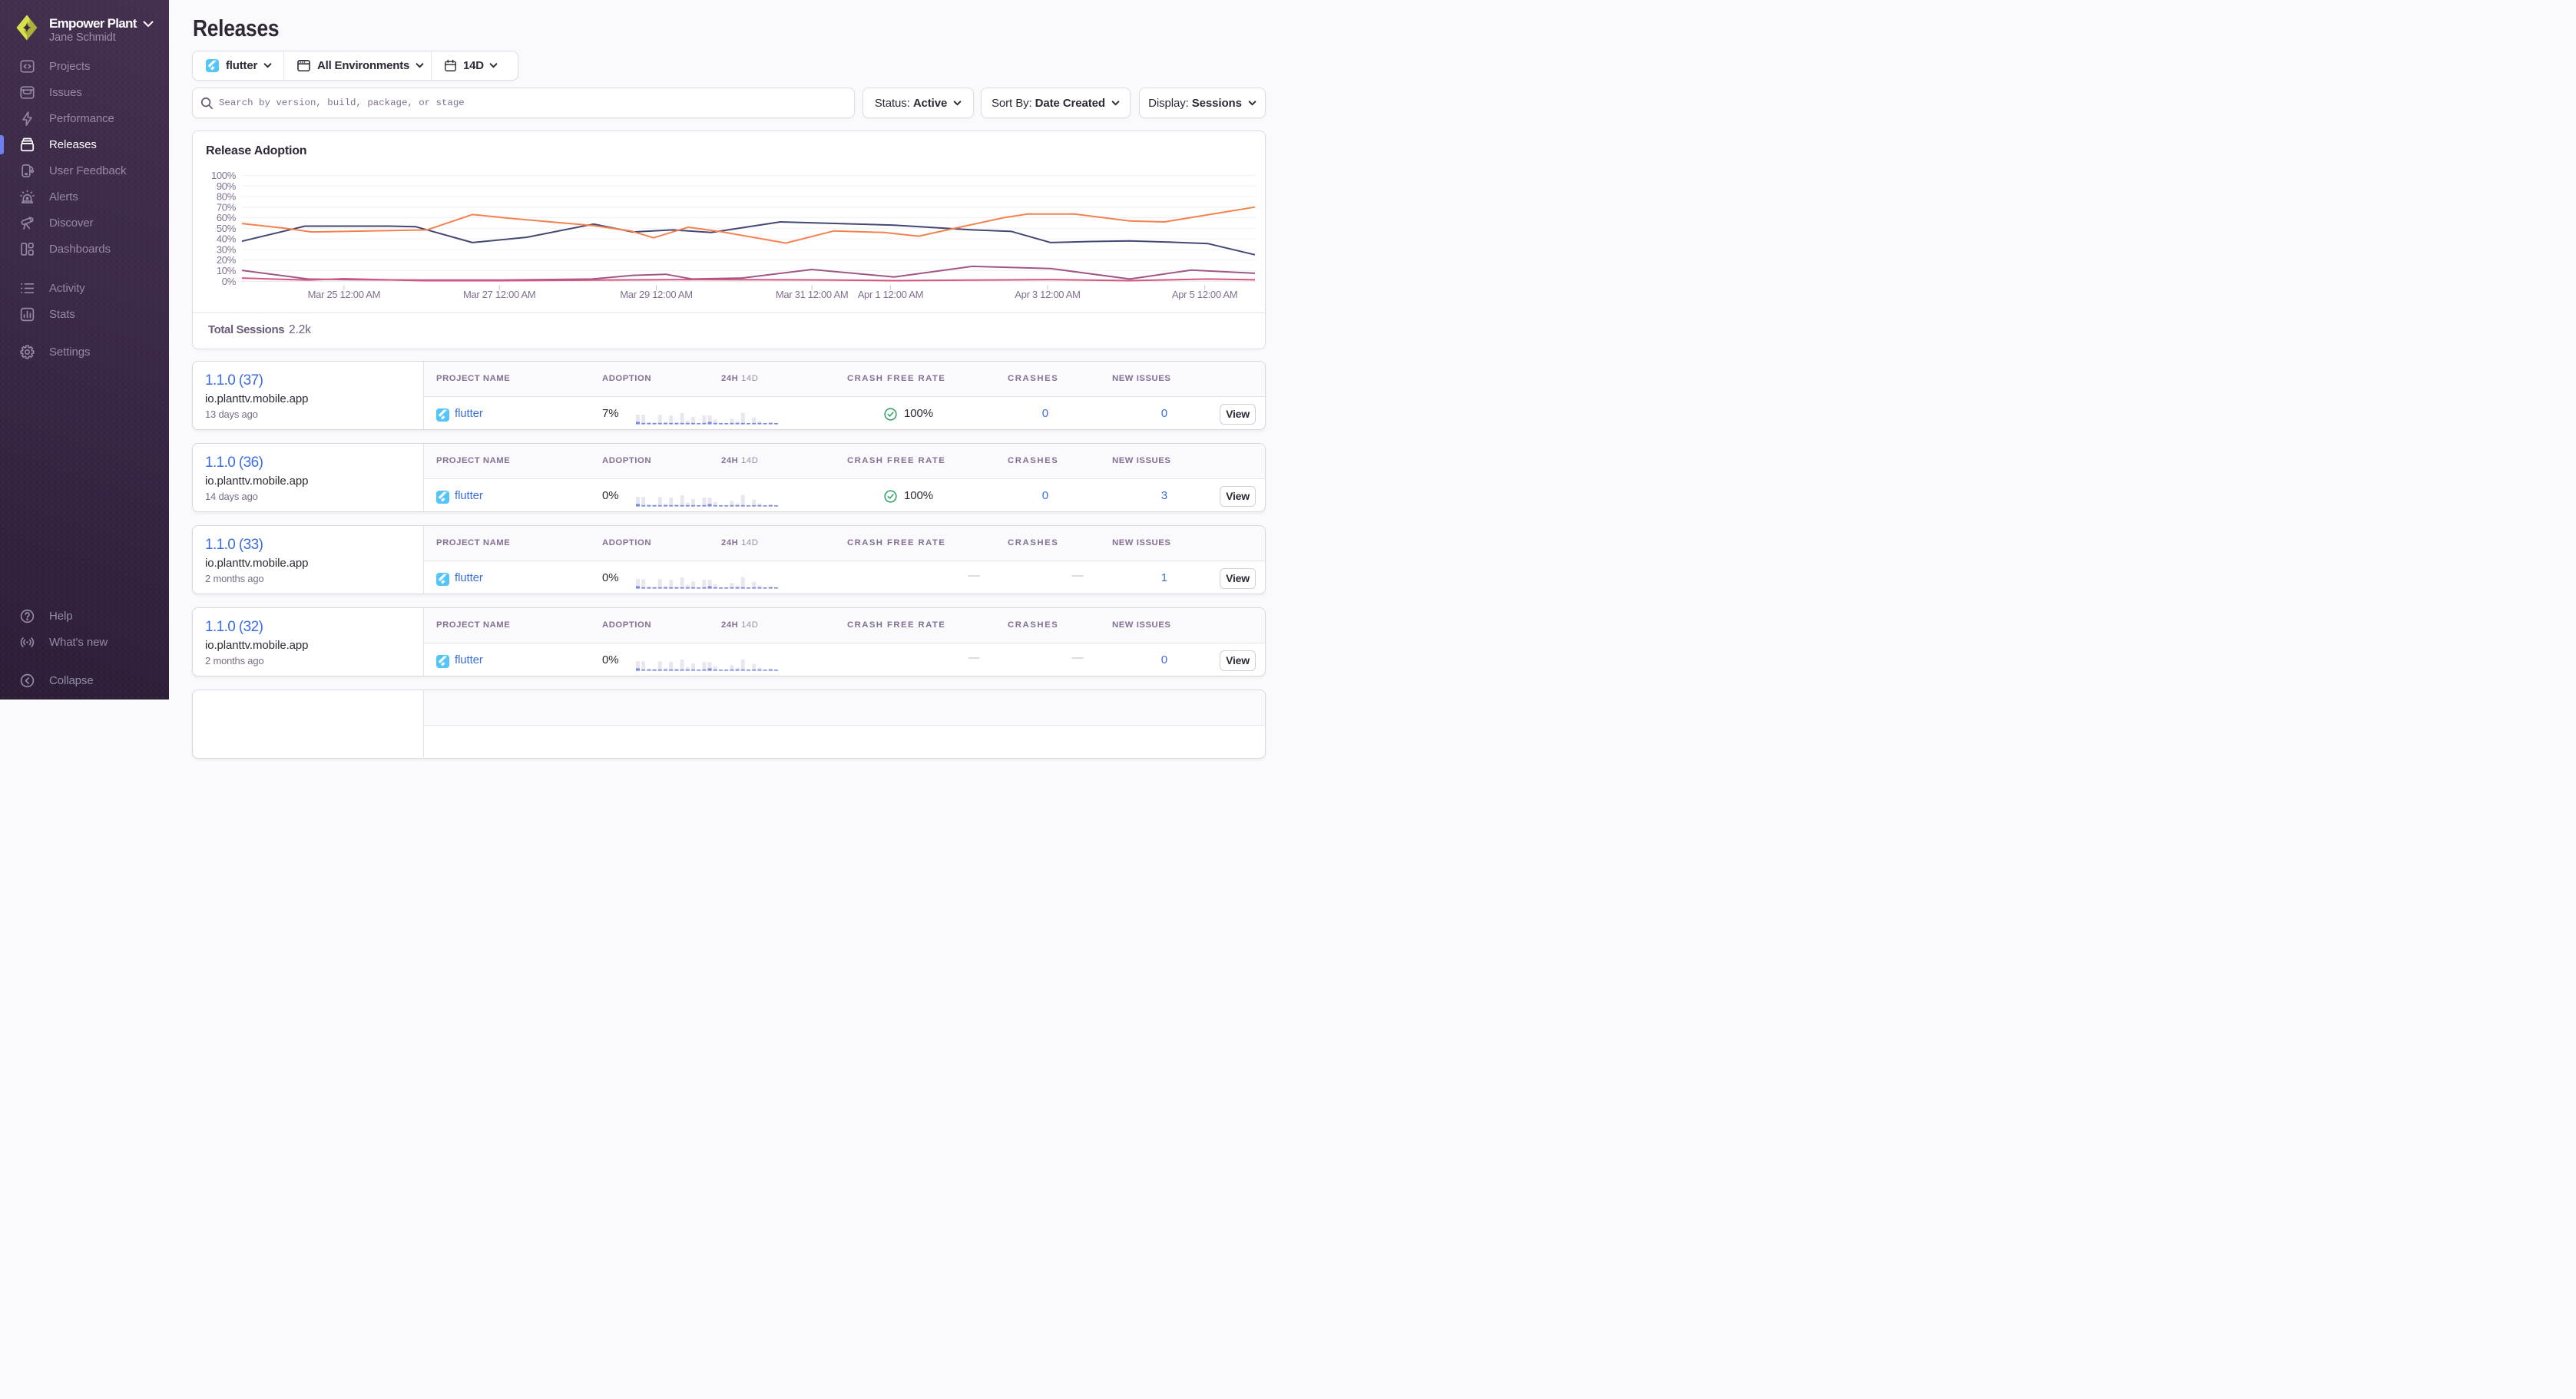 This screenshot has width=2576, height=1399. I want to click on svg-text: 0%, so click(230, 281).